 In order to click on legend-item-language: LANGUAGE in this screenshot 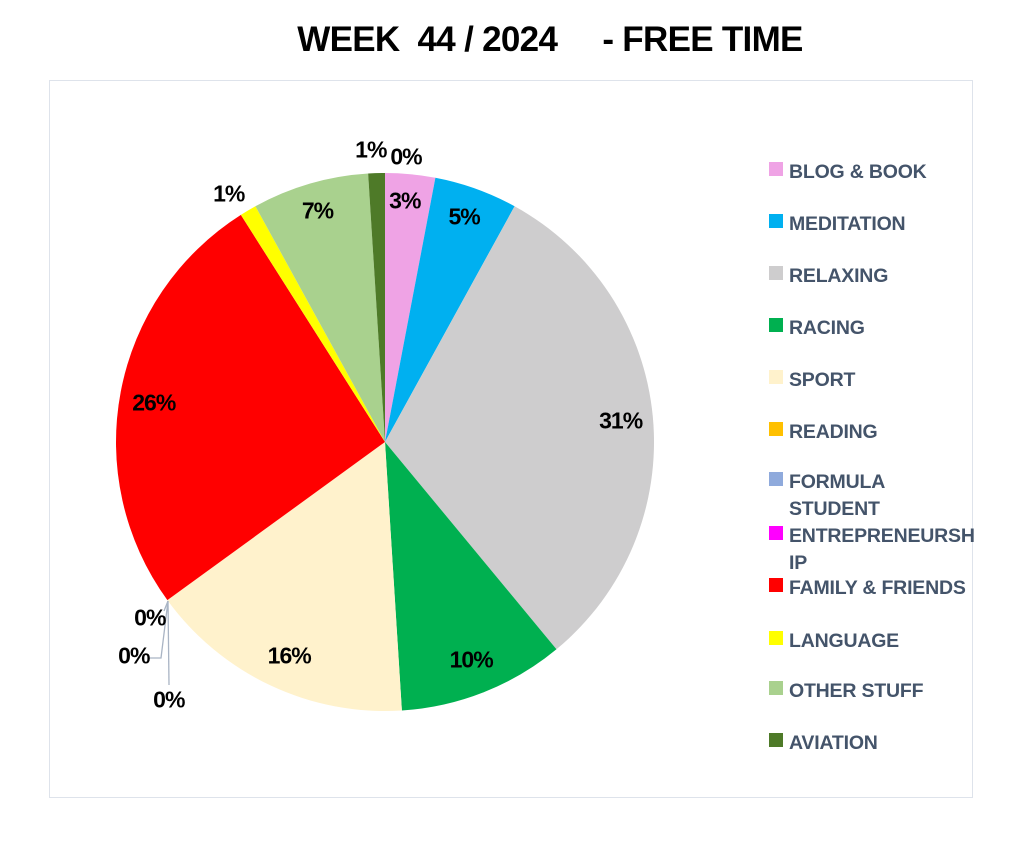, I will do `click(834, 641)`.